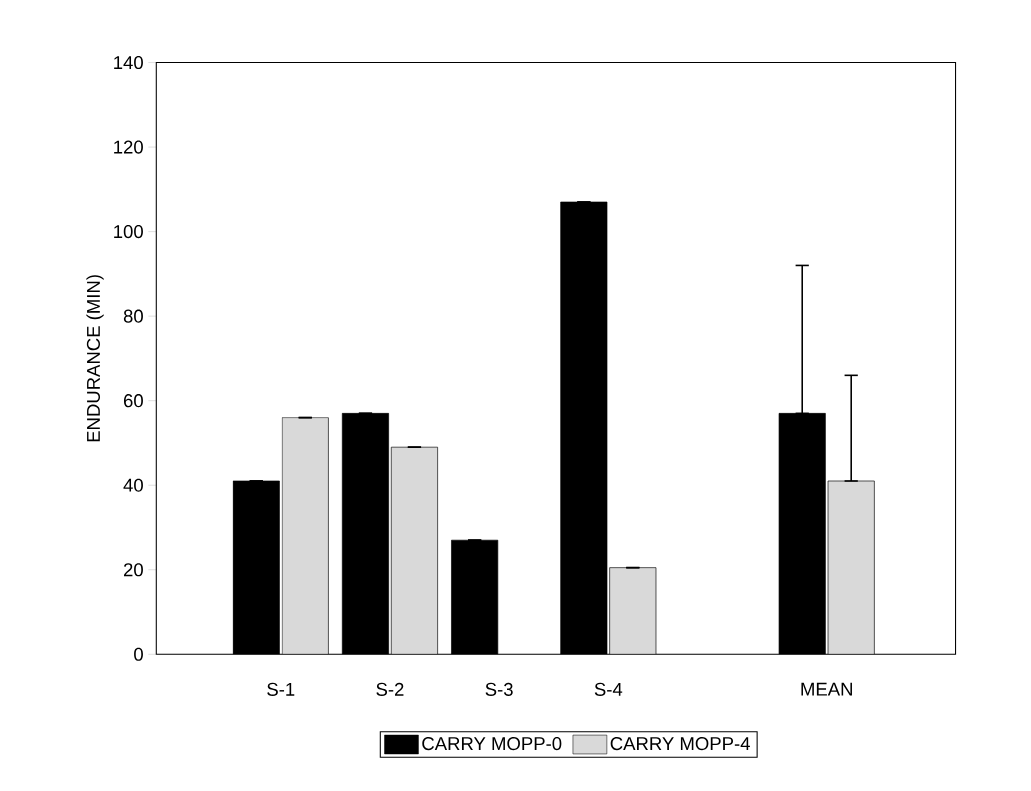 The height and width of the screenshot is (791, 1031). Describe the element at coordinates (133, 570) in the screenshot. I see `y-tick-label: 20` at that location.